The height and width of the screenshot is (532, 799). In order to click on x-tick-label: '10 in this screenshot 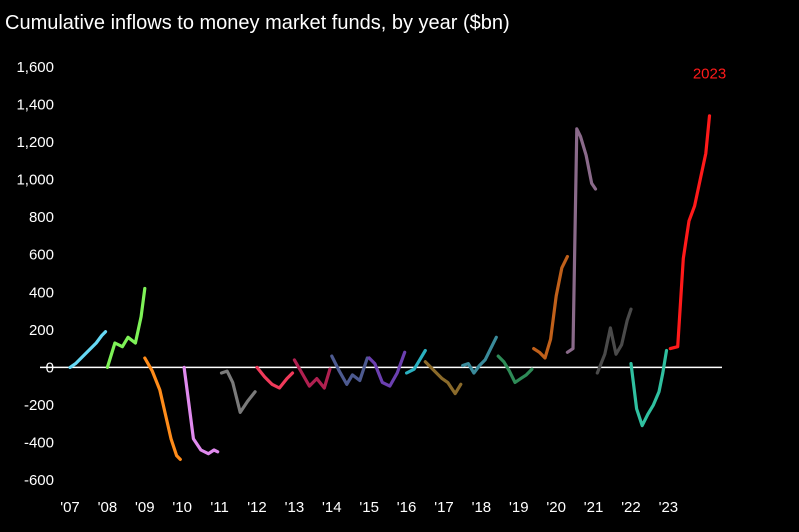, I will do `click(182, 507)`.